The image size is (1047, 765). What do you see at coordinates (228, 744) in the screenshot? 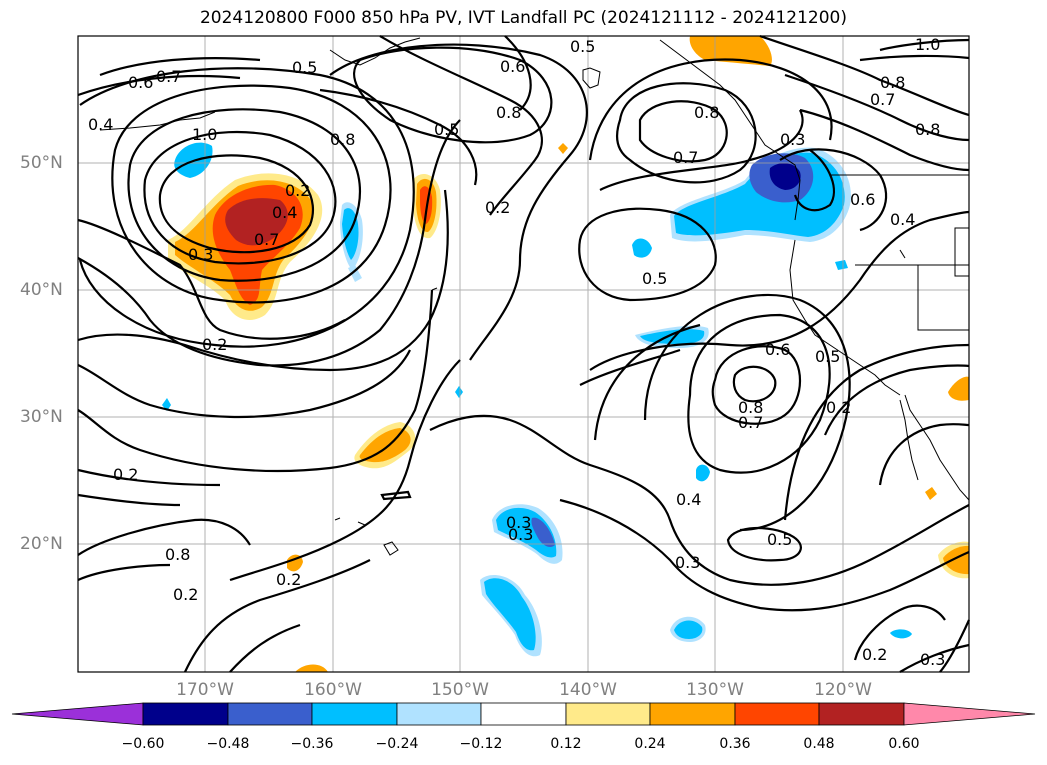
I see `colorbar-tick-label: −0.48` at bounding box center [228, 744].